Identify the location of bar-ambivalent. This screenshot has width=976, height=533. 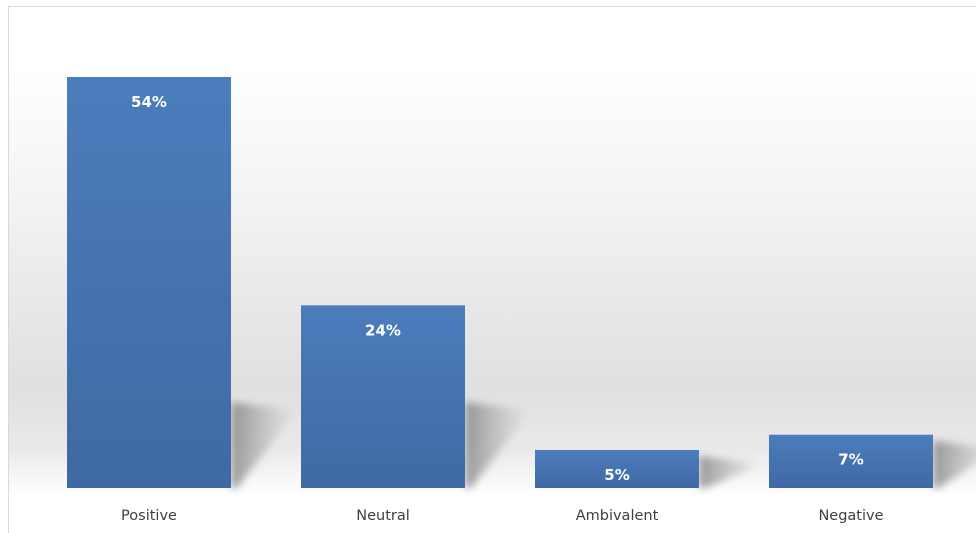
(617, 468).